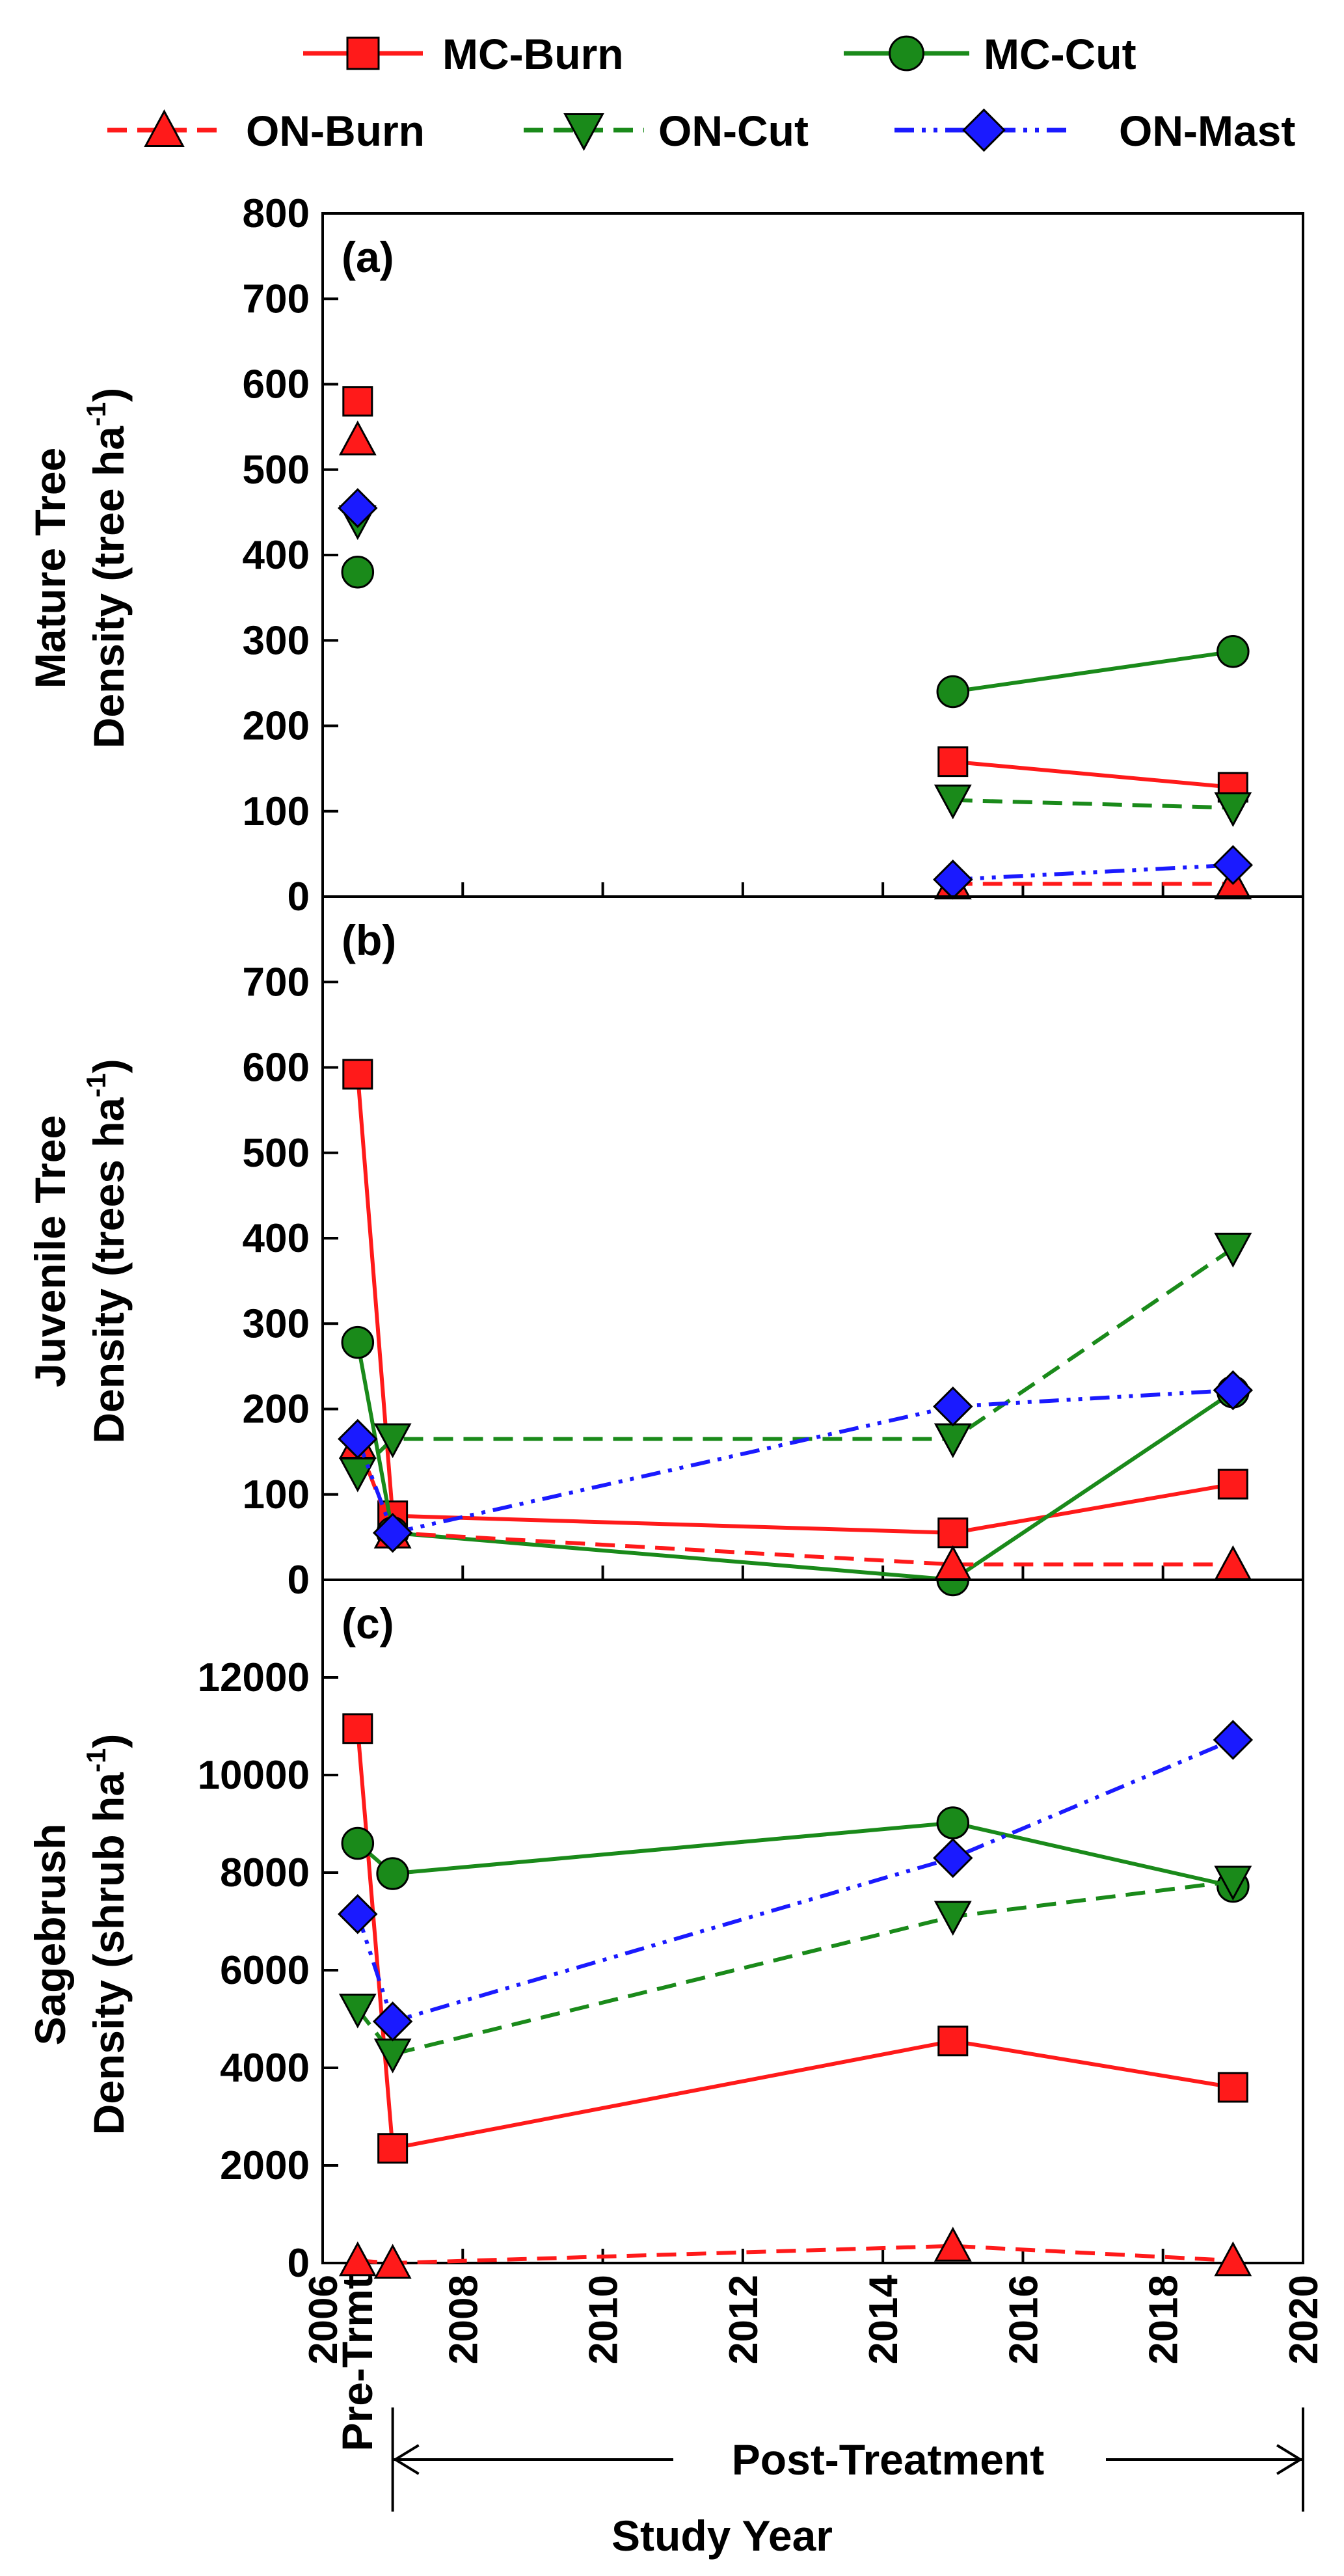  Describe the element at coordinates (109, 1269) in the screenshot. I see `y-axis-label-units-text: Density (trees ha` at that location.